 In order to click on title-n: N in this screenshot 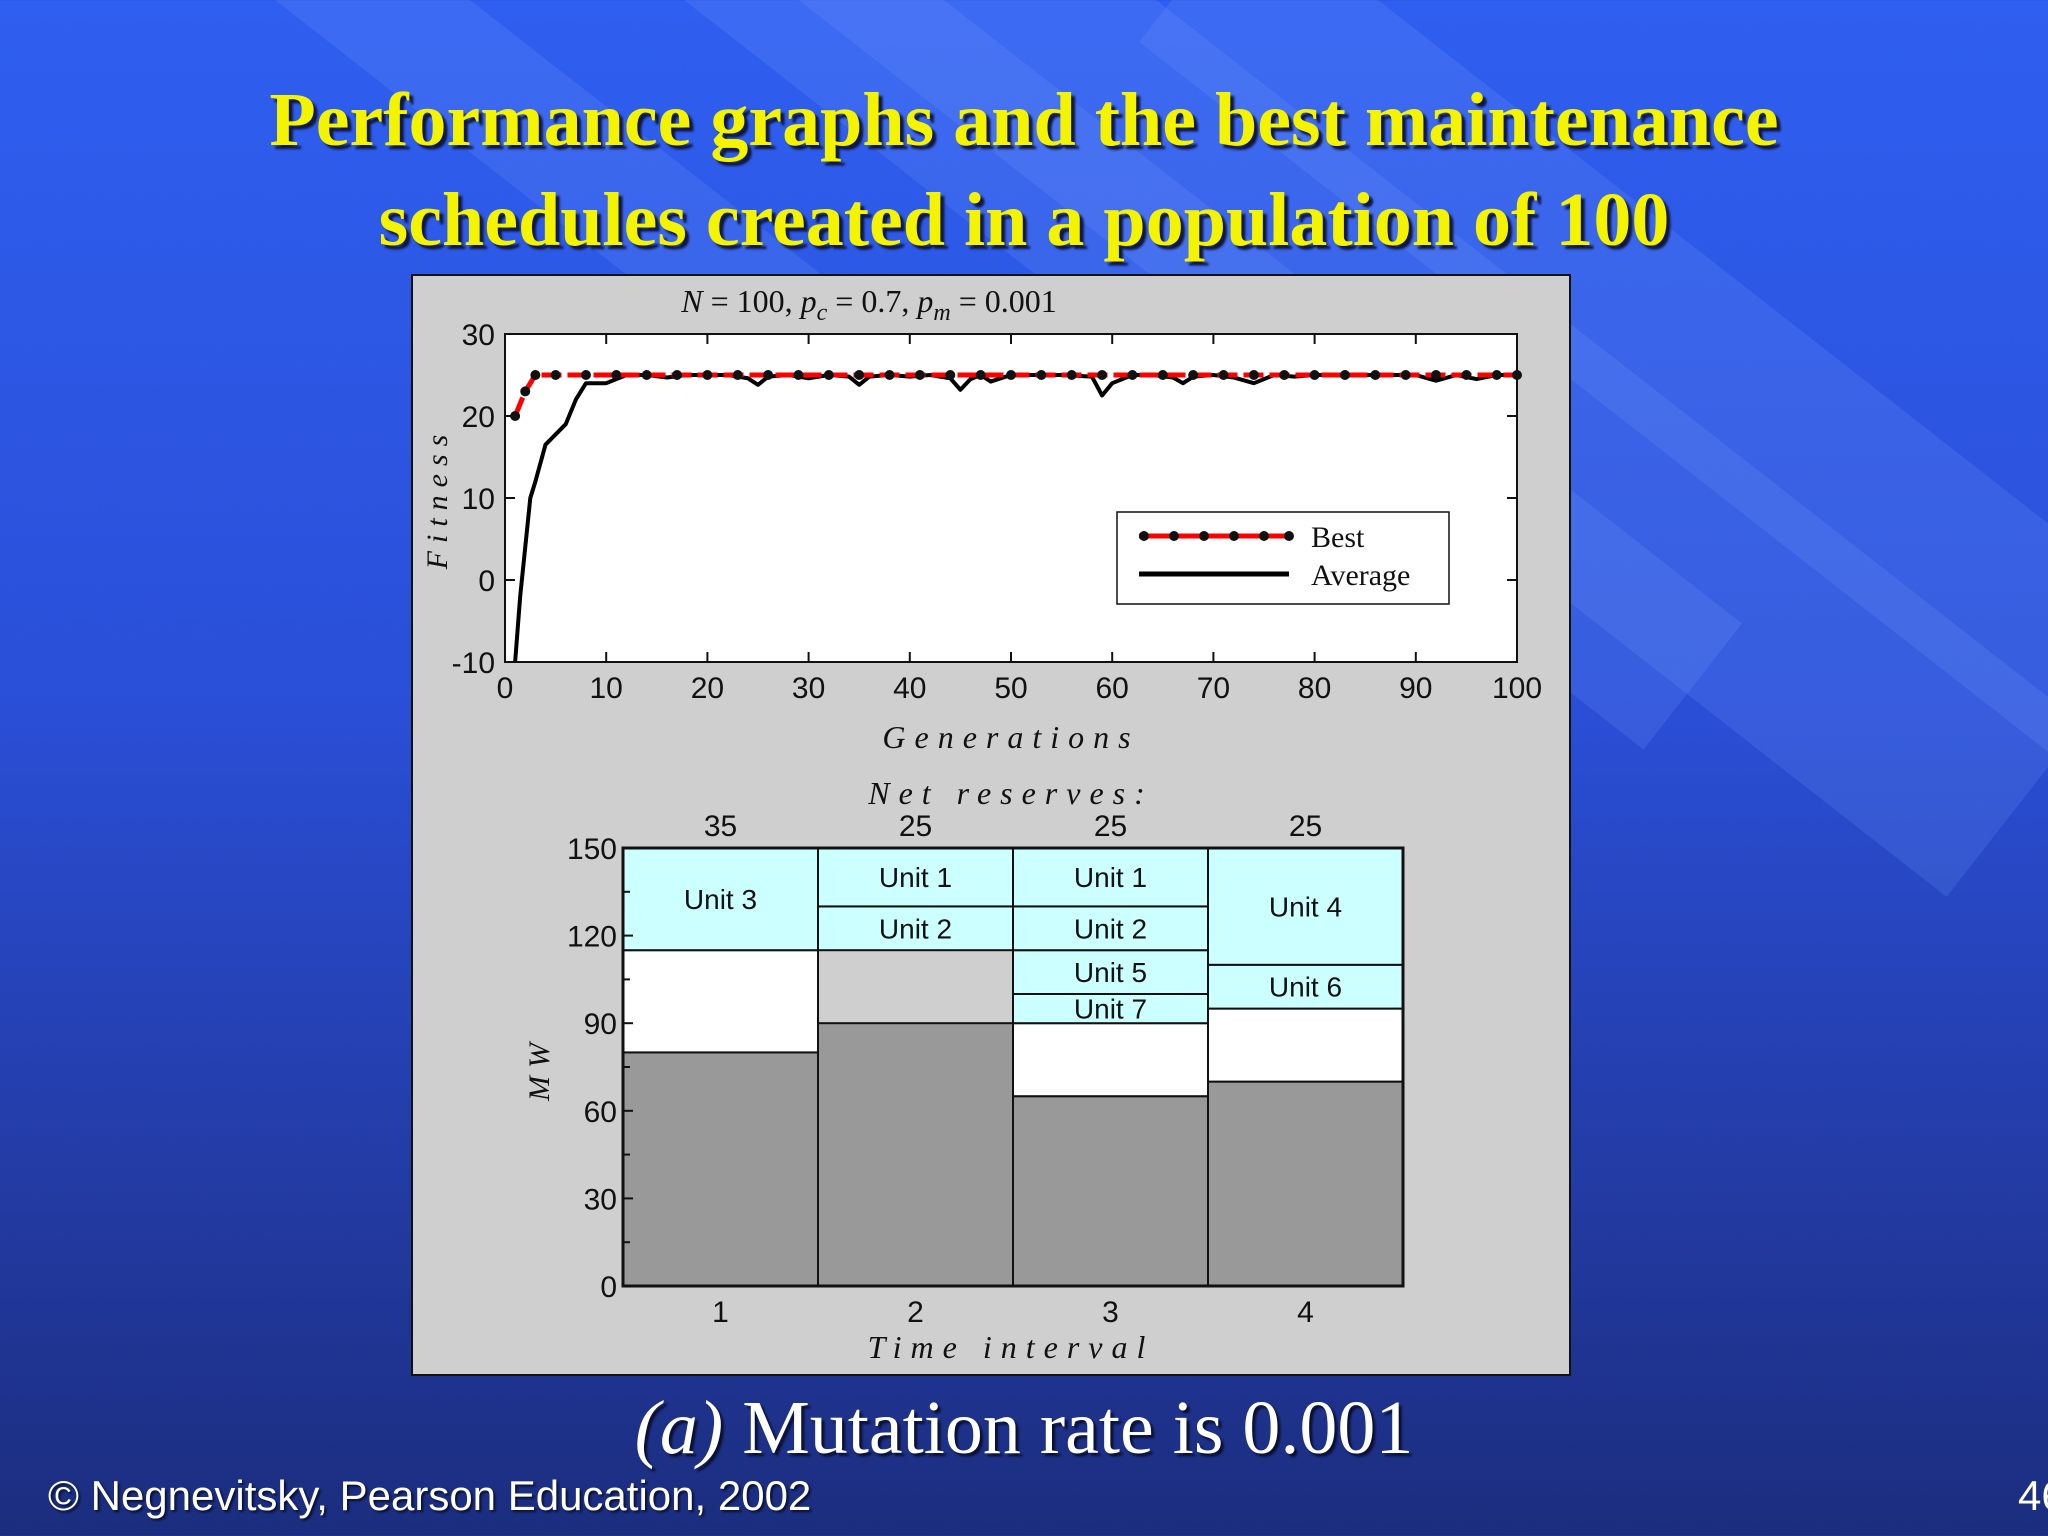, I will do `click(692, 301)`.